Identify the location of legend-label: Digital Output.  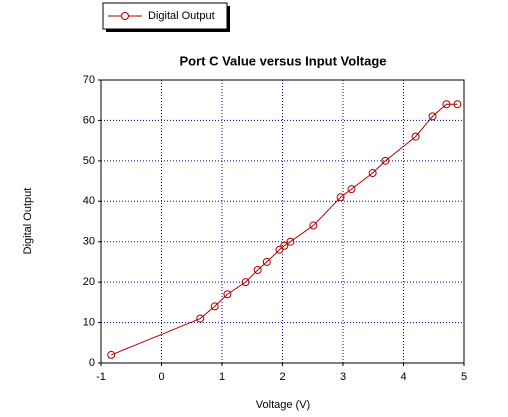
(181, 16).